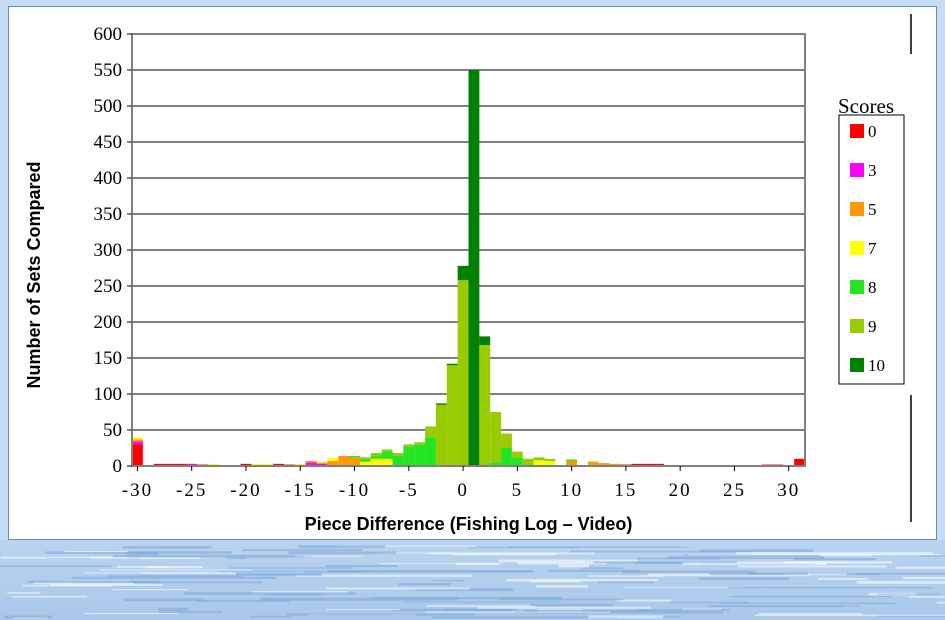 The image size is (945, 620). What do you see at coordinates (108, 358) in the screenshot?
I see `y-tick-label: 150` at bounding box center [108, 358].